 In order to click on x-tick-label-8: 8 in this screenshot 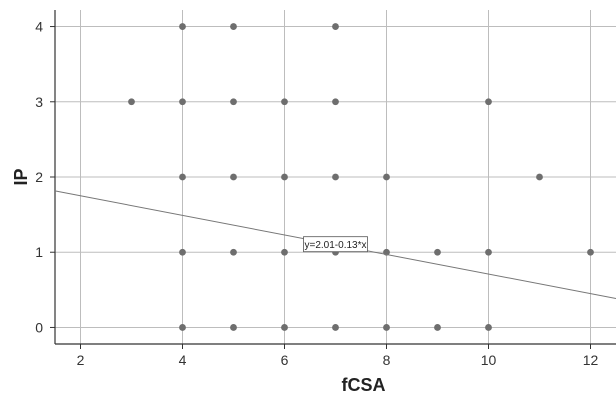, I will do `click(387, 360)`.